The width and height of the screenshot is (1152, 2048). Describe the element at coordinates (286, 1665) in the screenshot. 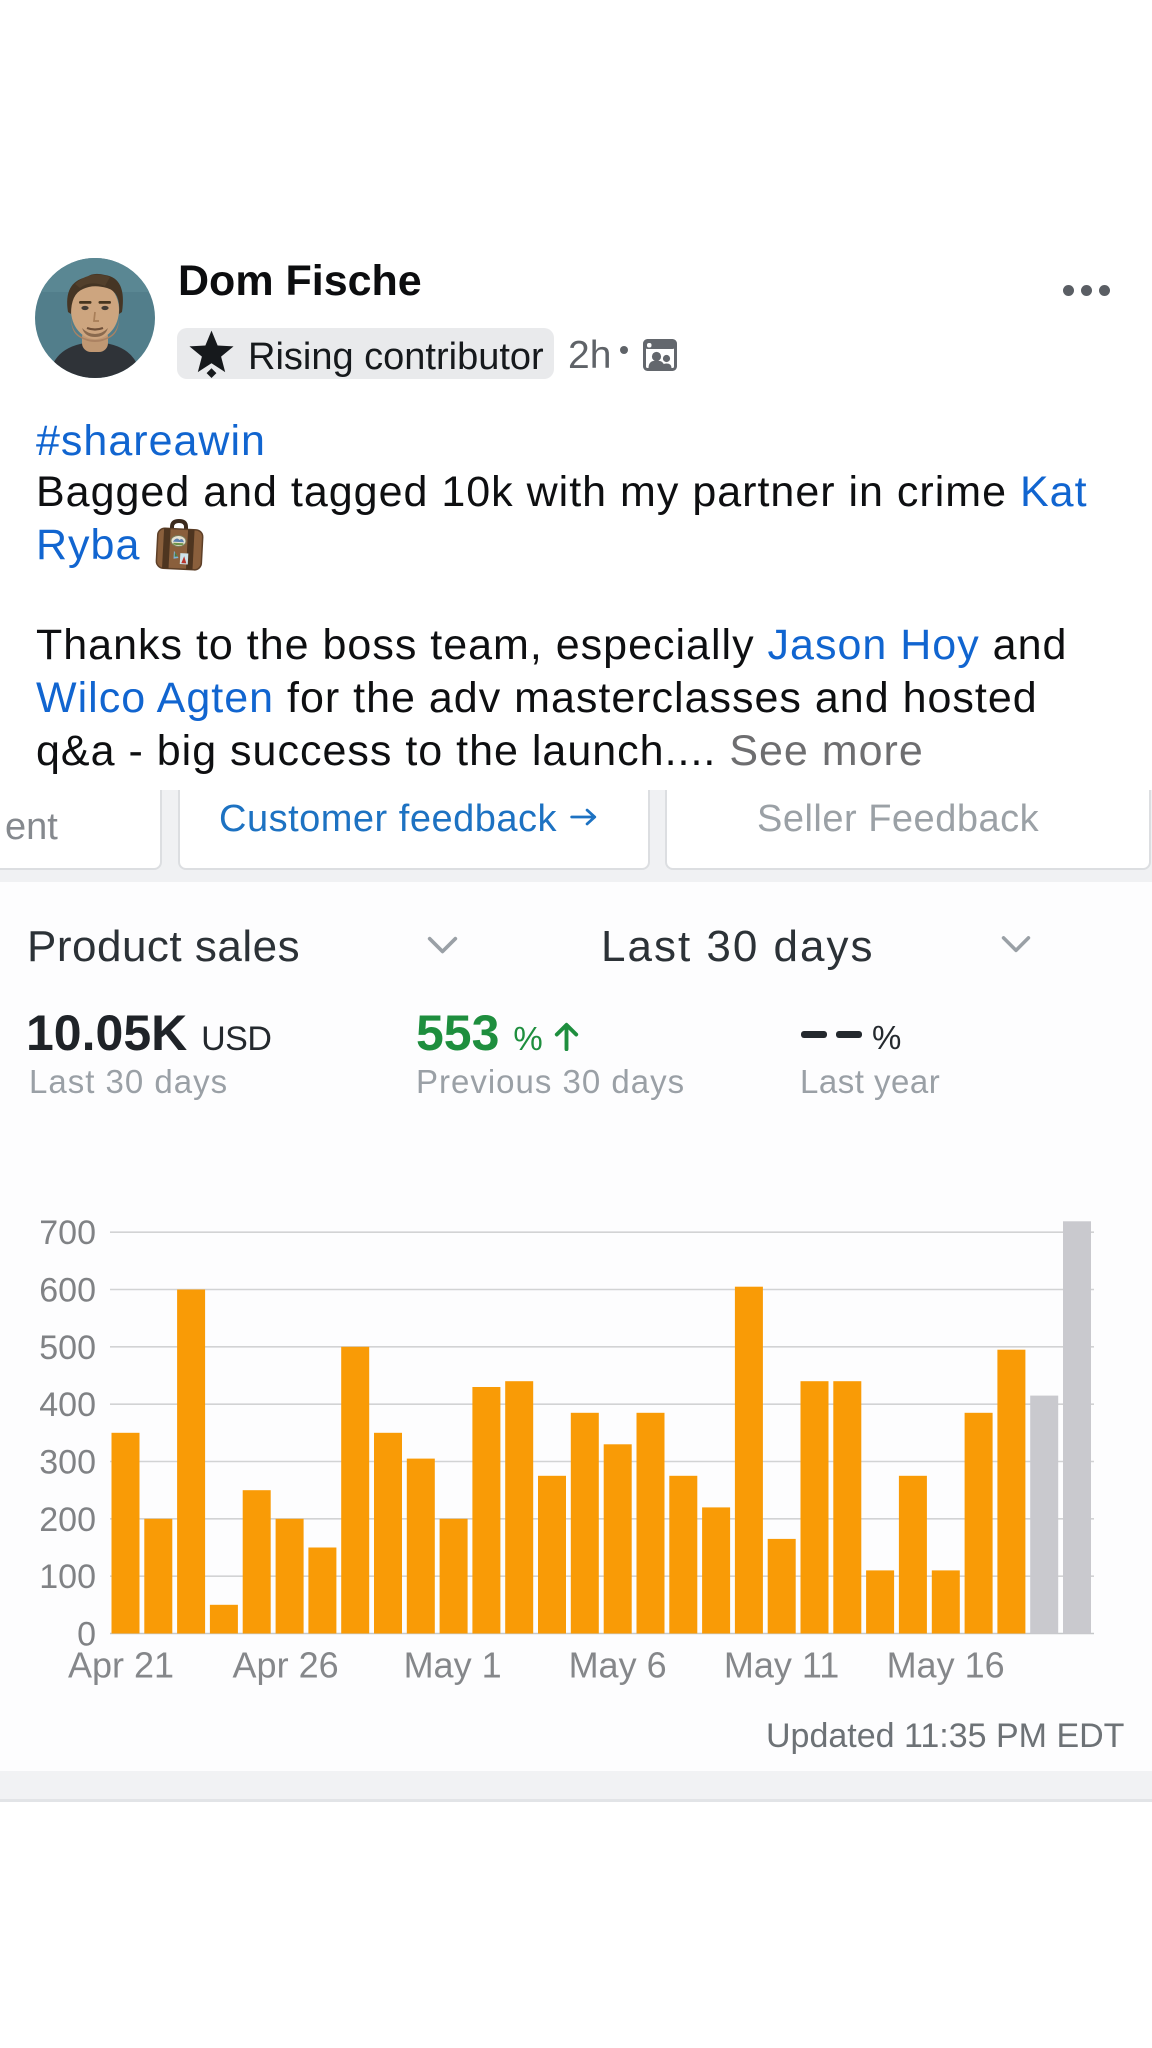

I see `svg-text: Apr 26` at that location.